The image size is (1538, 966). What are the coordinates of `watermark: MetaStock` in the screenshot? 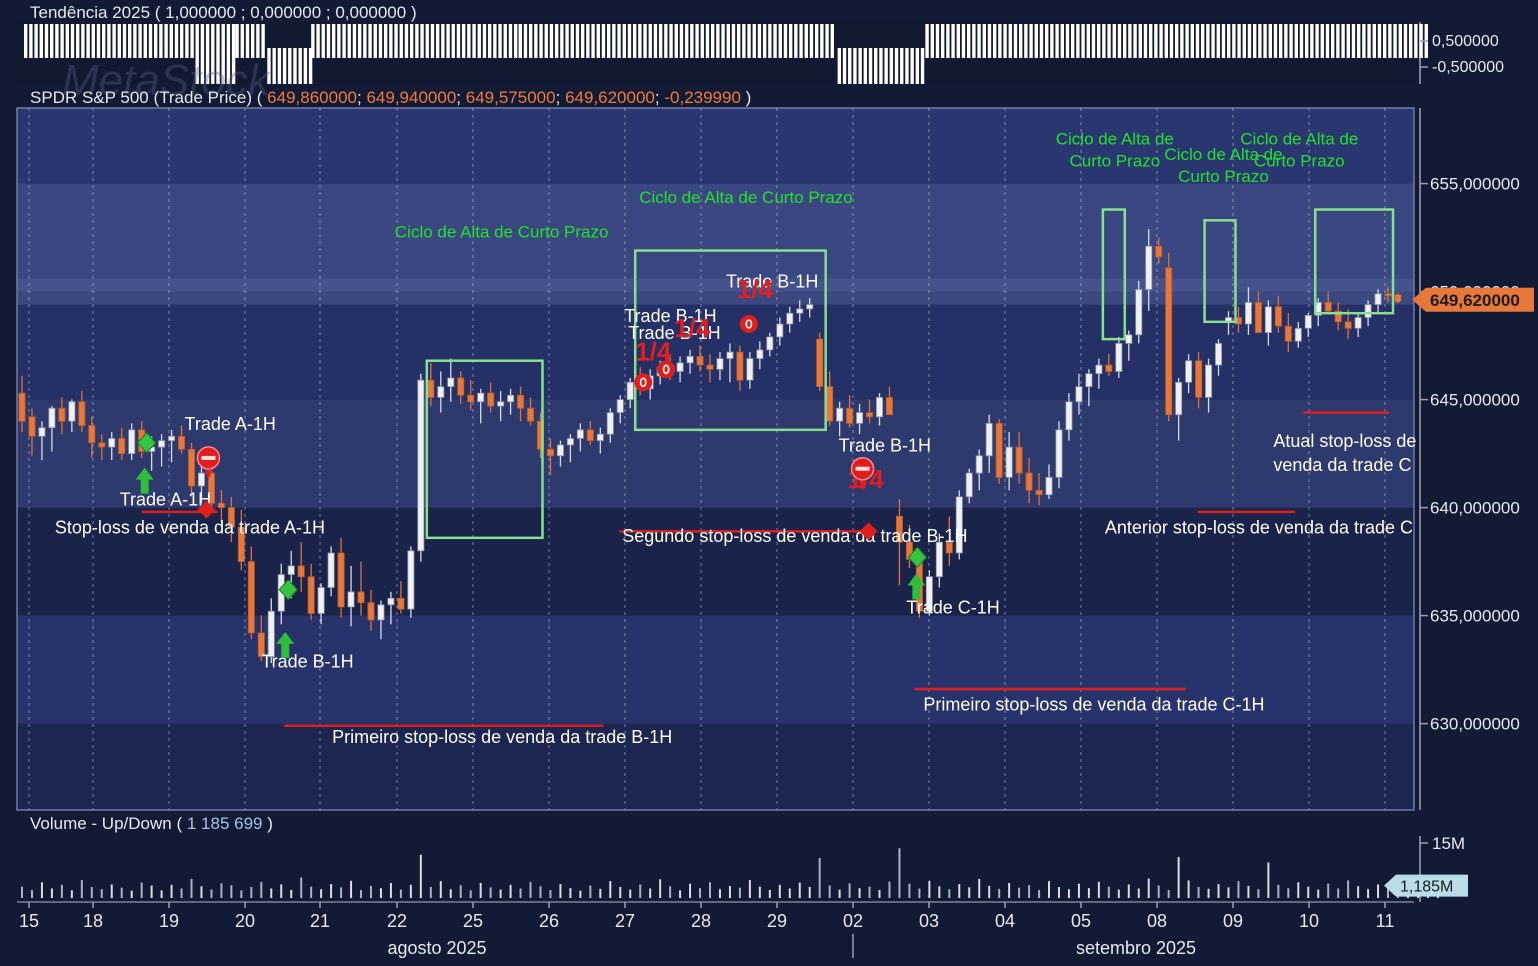 It's located at (167, 80).